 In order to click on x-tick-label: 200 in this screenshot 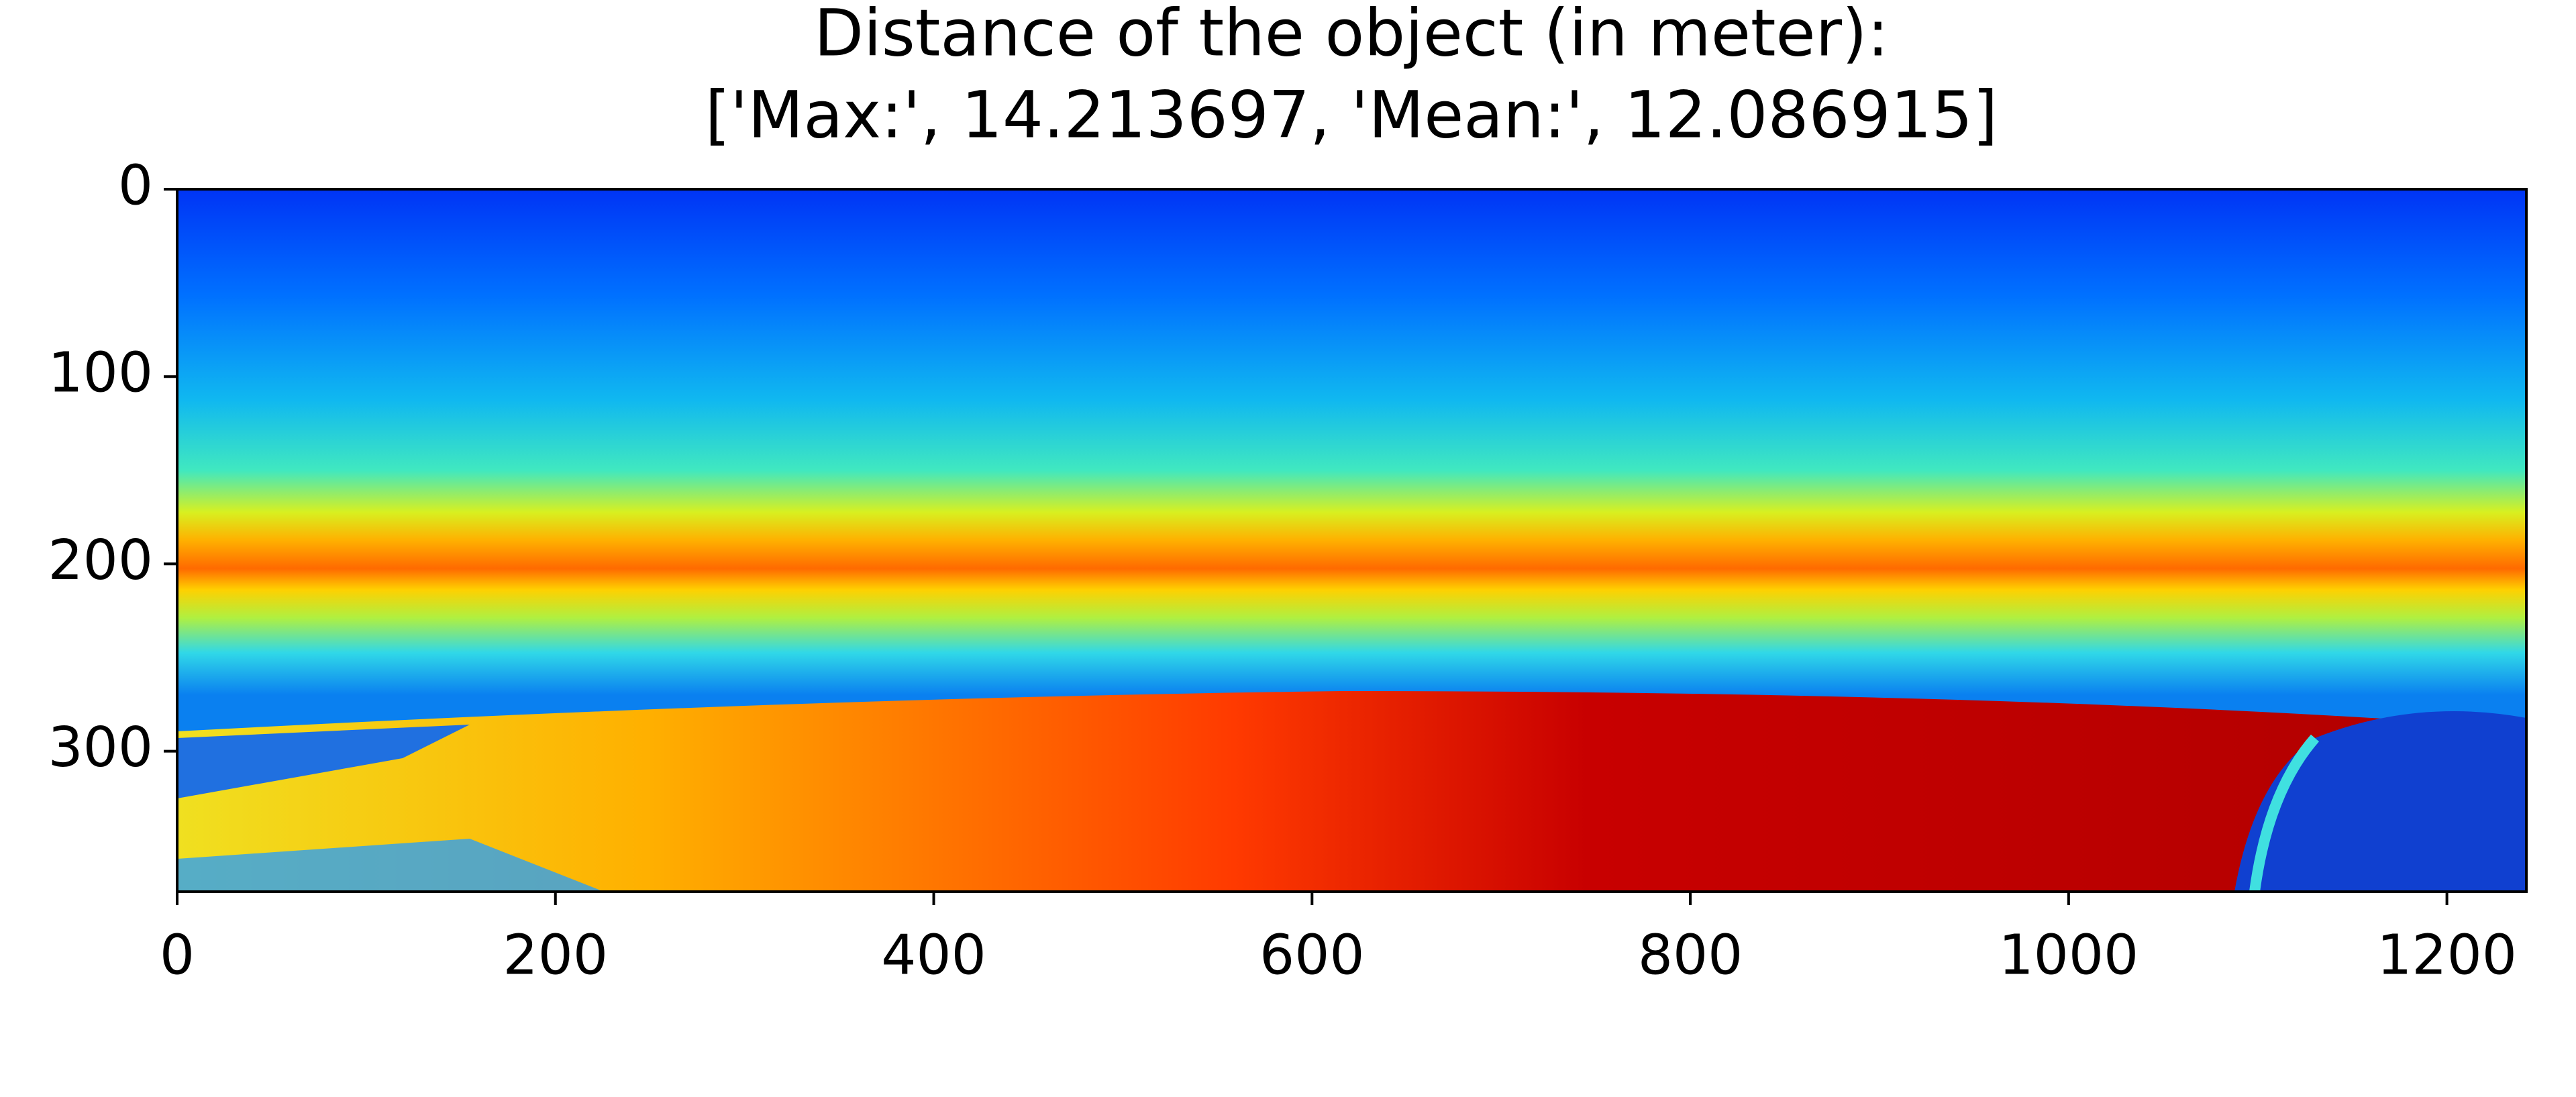, I will do `click(556, 955)`.